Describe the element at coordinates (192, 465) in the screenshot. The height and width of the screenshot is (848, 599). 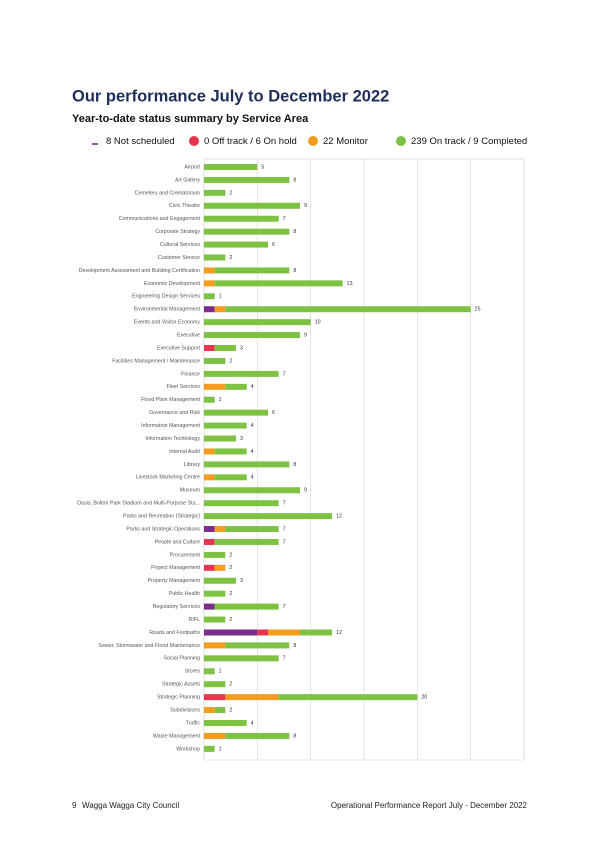
I see `category-label: Library` at that location.